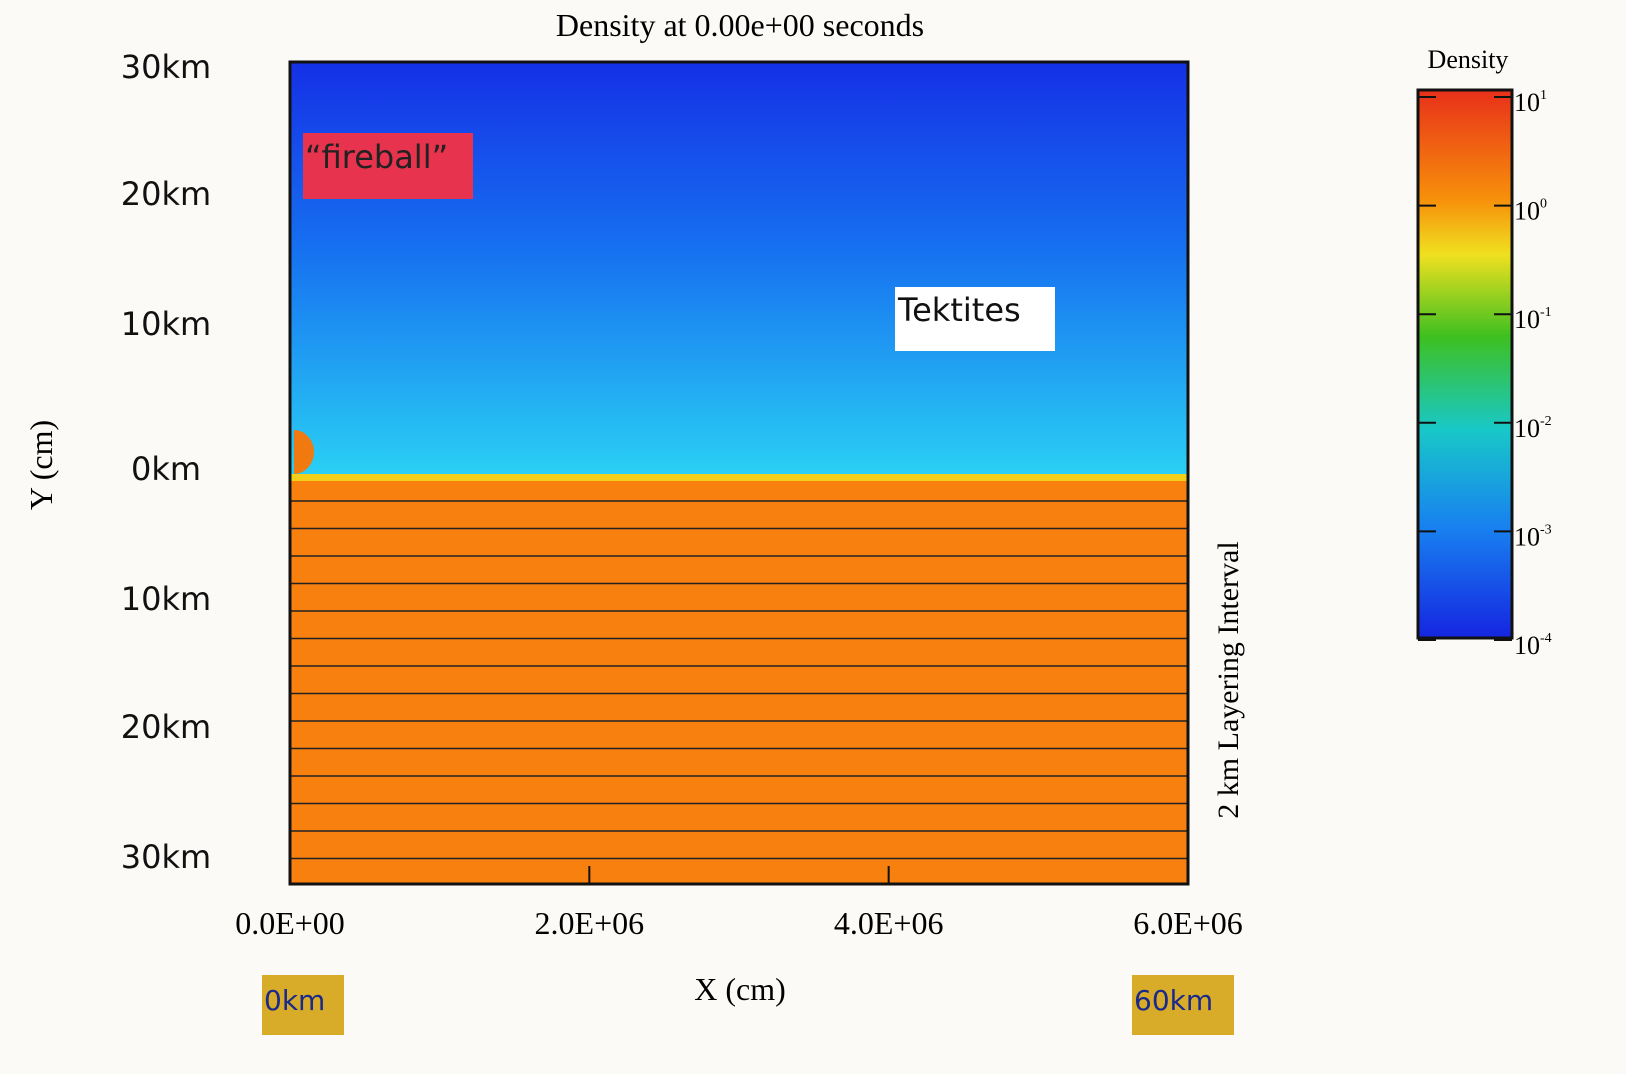  Describe the element at coordinates (294, 1000) in the screenshot. I see `km-label: 0km` at that location.